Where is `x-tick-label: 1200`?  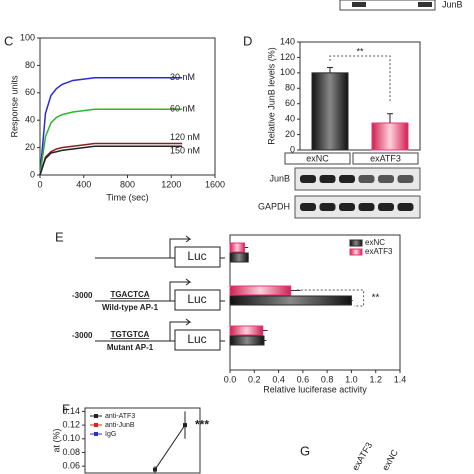
x-tick-label: 1200 is located at coordinates (171, 184).